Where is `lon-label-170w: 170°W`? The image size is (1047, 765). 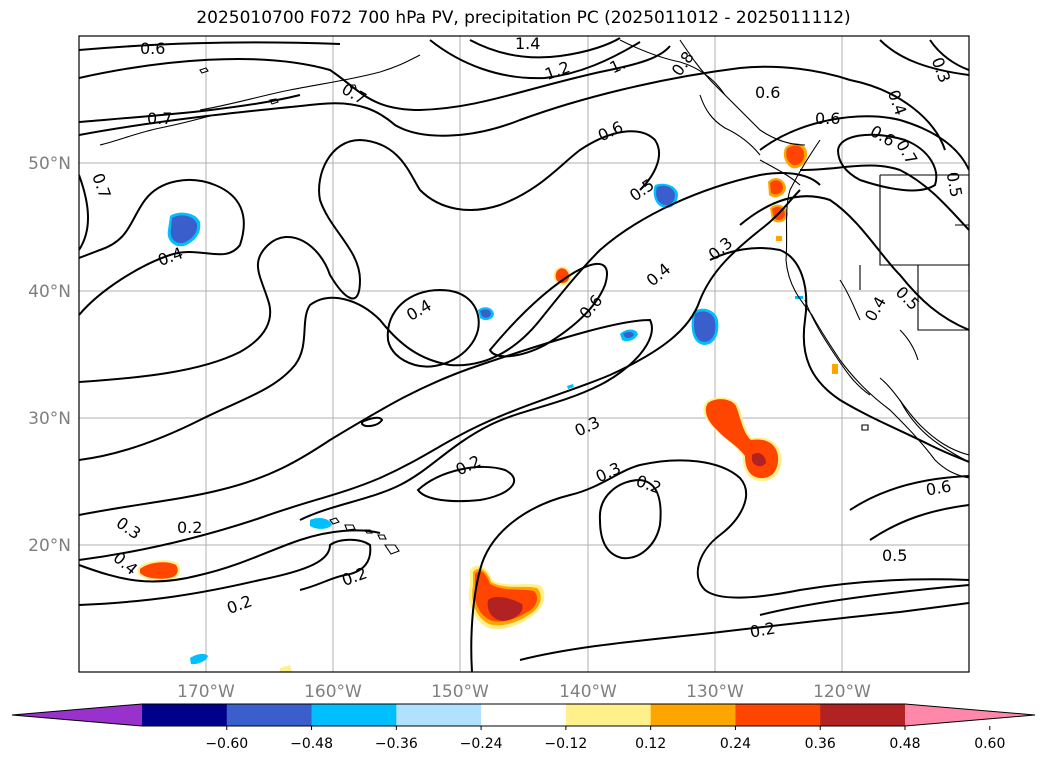 lon-label-170w: 170°W is located at coordinates (206, 692).